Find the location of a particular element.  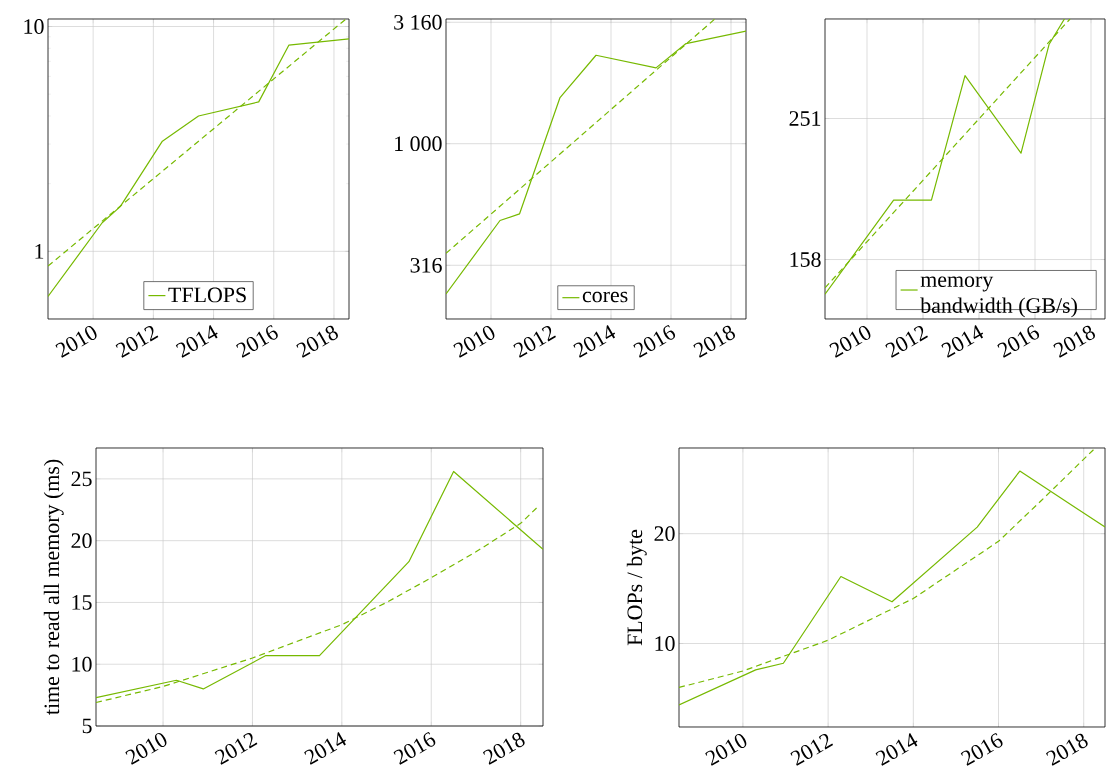

y-tick-label: 251 is located at coordinates (805, 118).